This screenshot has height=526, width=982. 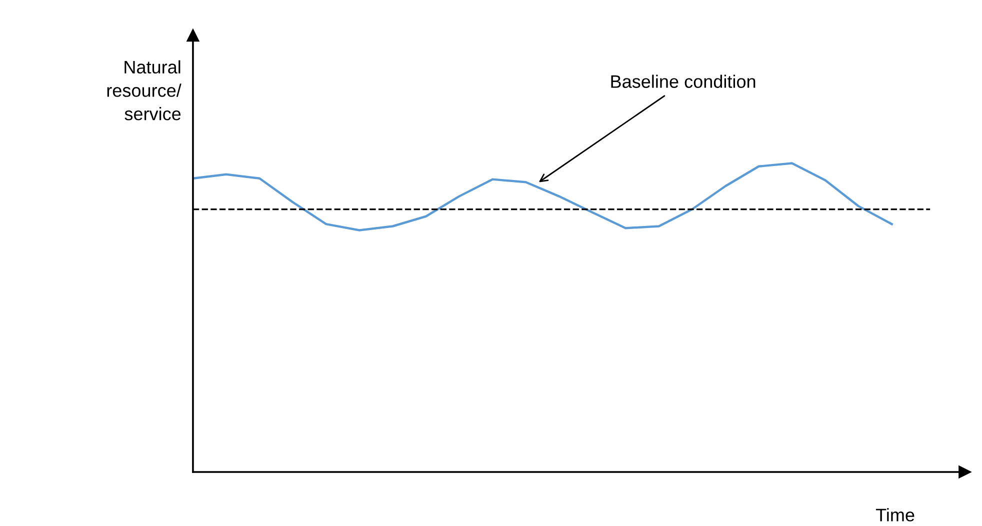 I want to click on y-axis-title: Natural resource/ service, so click(x=144, y=90).